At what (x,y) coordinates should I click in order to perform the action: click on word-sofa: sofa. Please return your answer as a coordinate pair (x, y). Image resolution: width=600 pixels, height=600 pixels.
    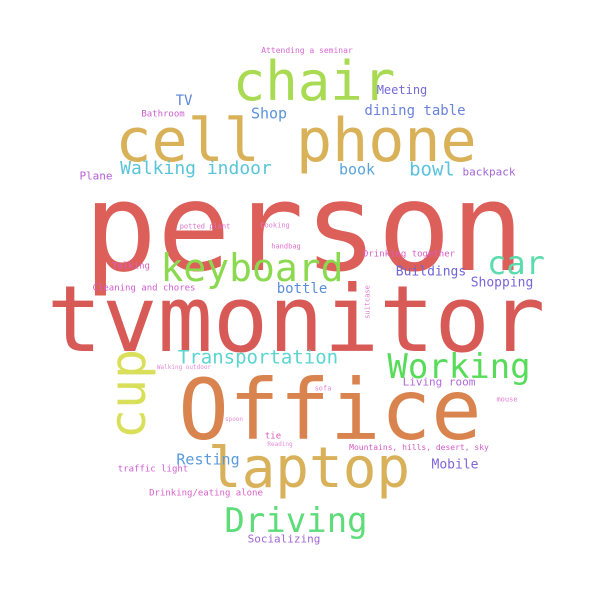
    Looking at the image, I should click on (323, 388).